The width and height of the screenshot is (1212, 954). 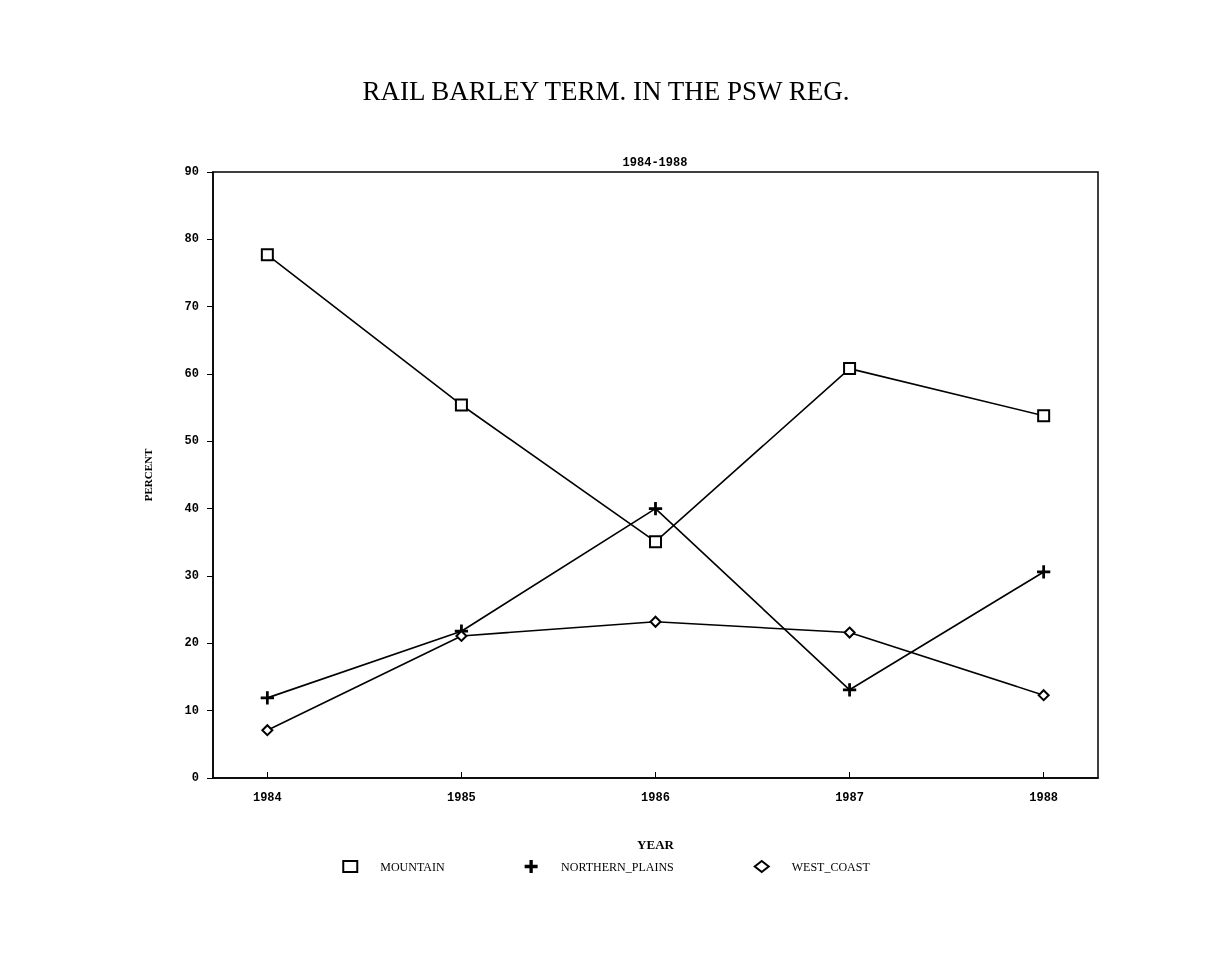 I want to click on y-tick-label: 70, so click(x=191, y=306).